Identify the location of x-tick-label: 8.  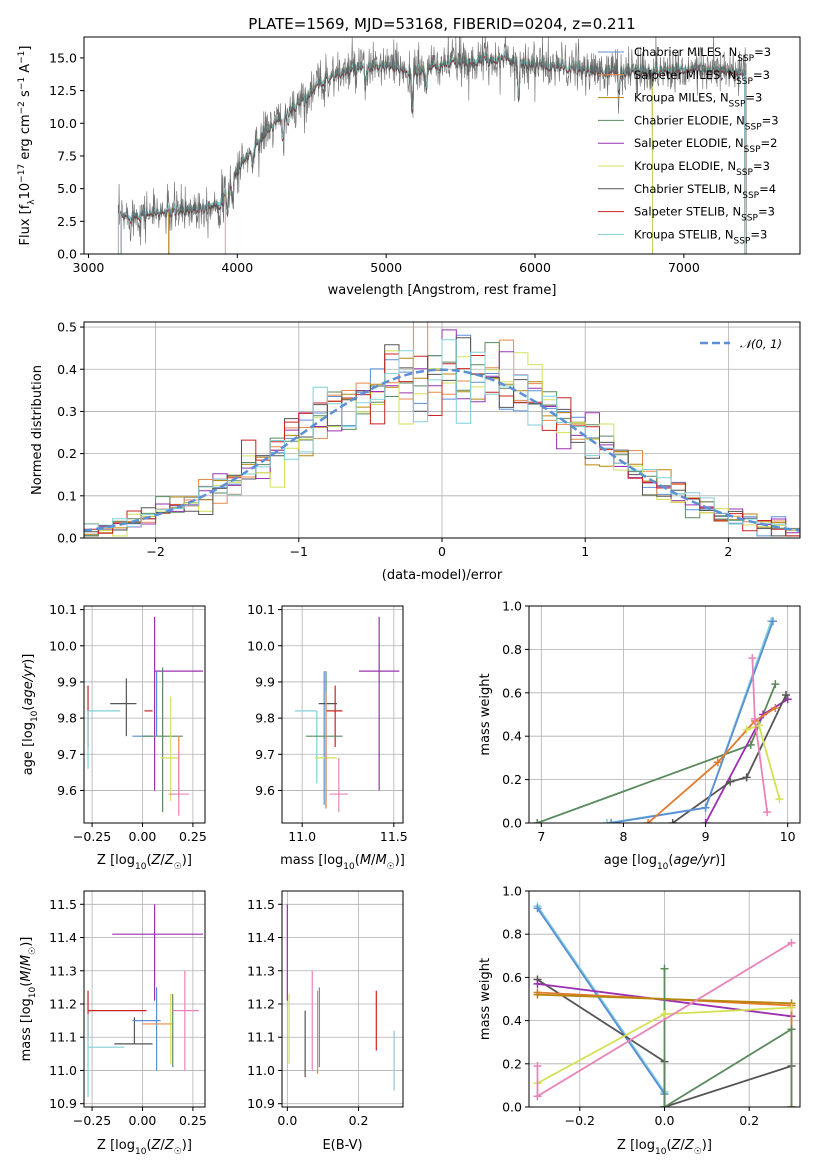
(623, 836).